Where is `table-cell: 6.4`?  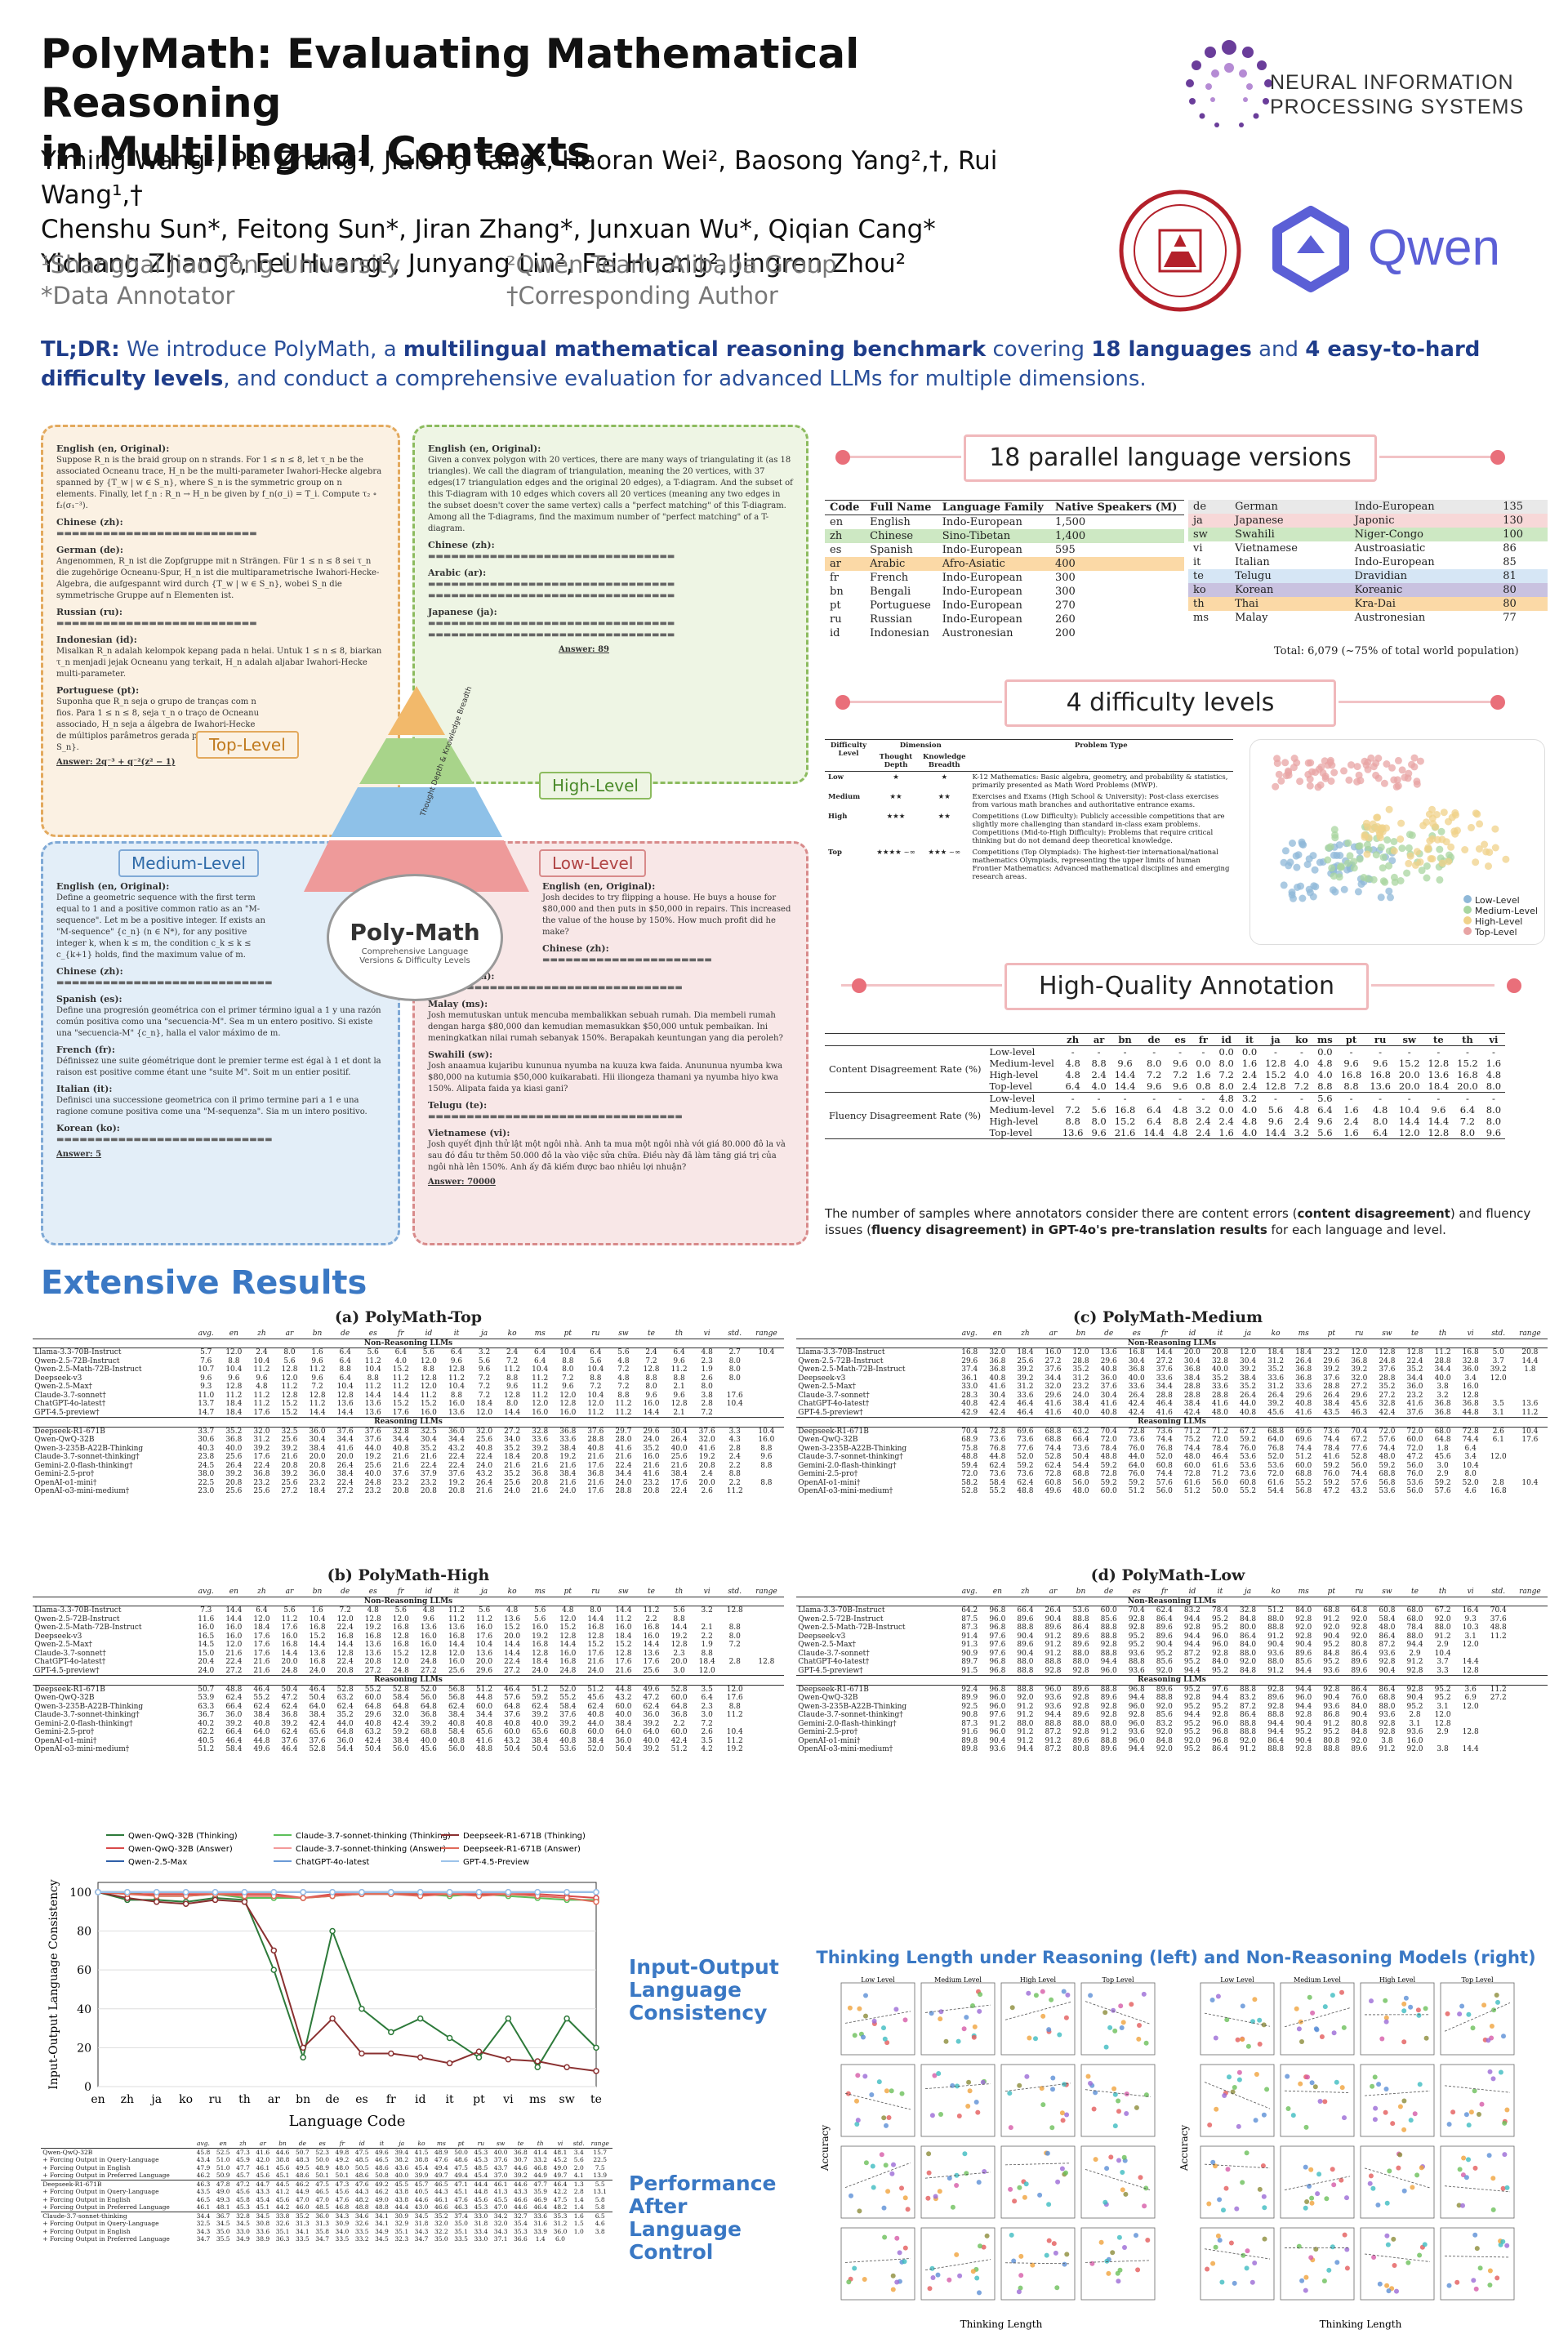 table-cell: 6.4 is located at coordinates (345, 1360).